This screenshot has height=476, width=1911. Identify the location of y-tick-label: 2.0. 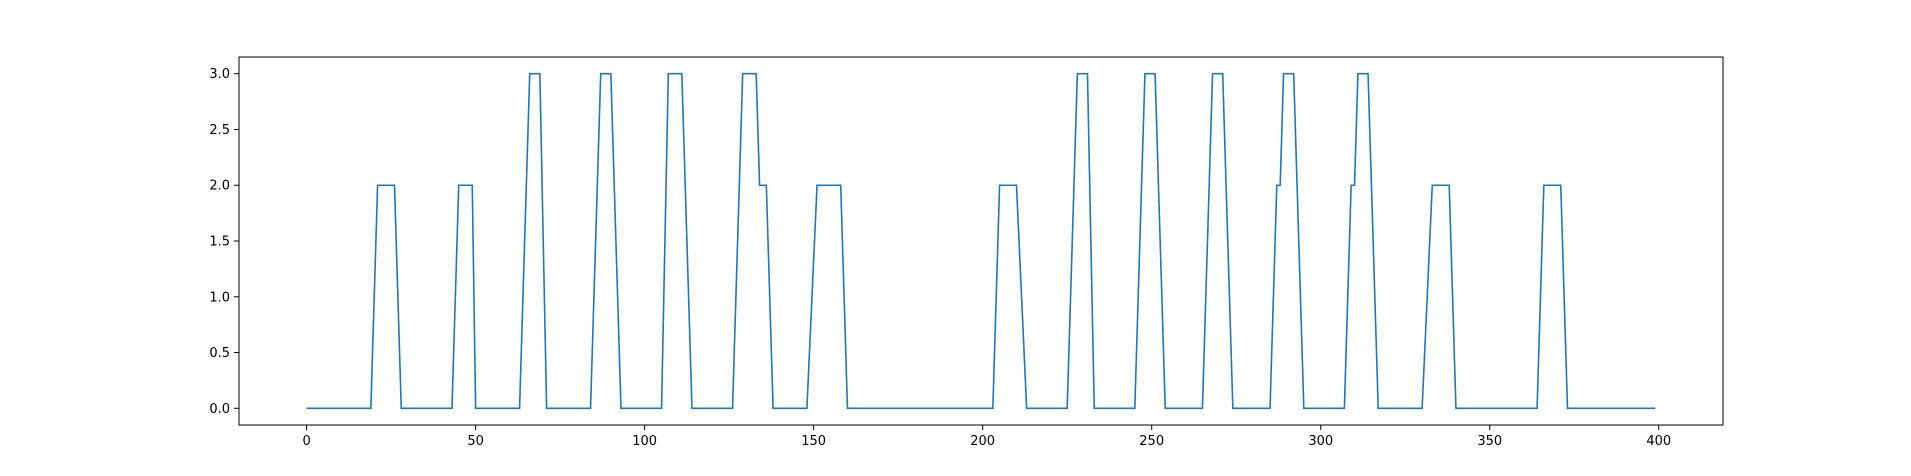
(219, 186).